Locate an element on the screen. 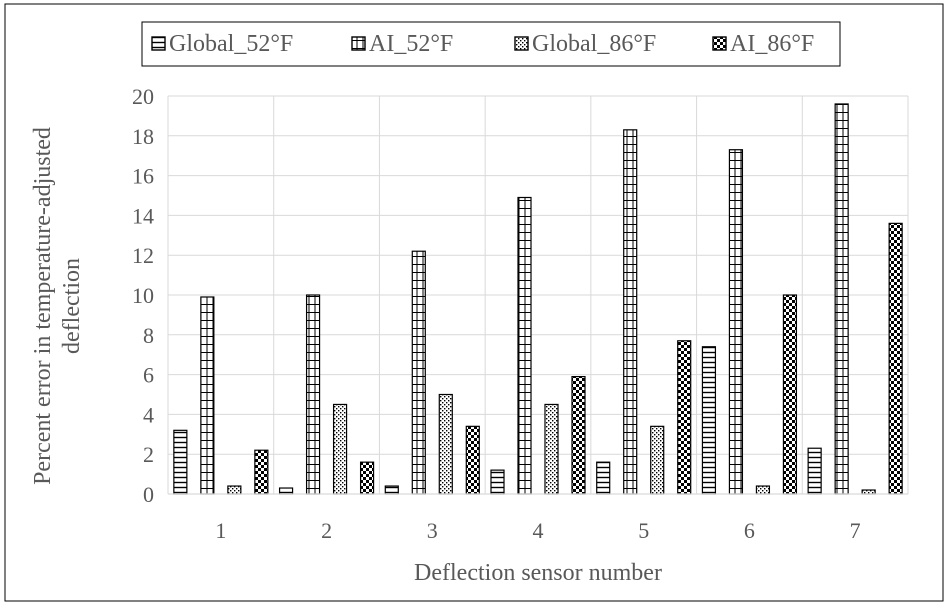 This screenshot has width=950, height=608. y-tick-label: 8 is located at coordinates (148, 335).